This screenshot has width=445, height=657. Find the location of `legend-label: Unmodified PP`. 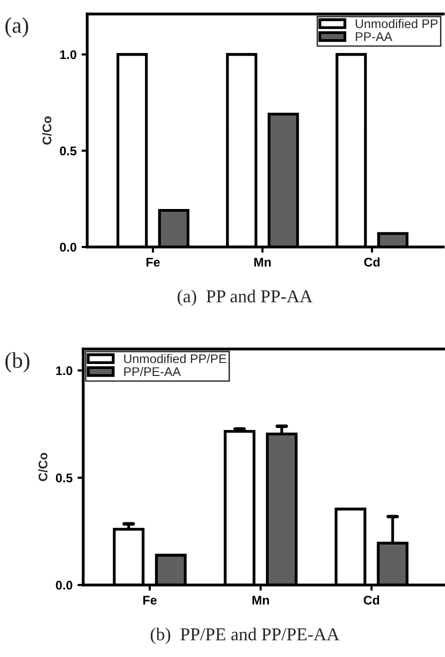

legend-label: Unmodified PP is located at coordinates (397, 23).